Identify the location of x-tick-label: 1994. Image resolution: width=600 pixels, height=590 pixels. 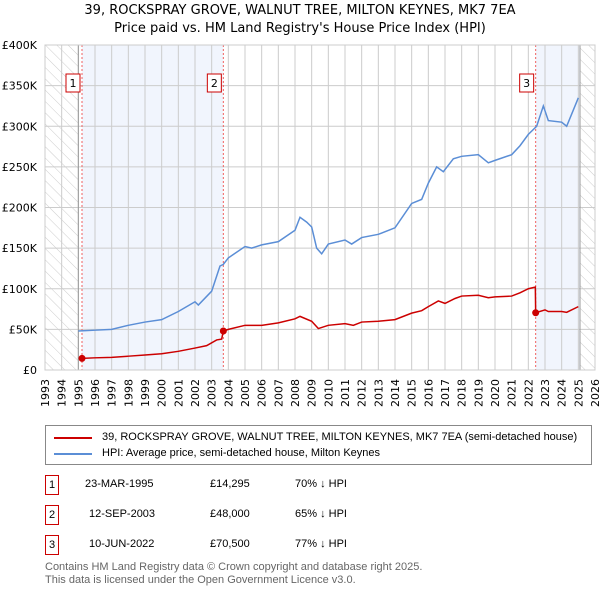
(62, 393).